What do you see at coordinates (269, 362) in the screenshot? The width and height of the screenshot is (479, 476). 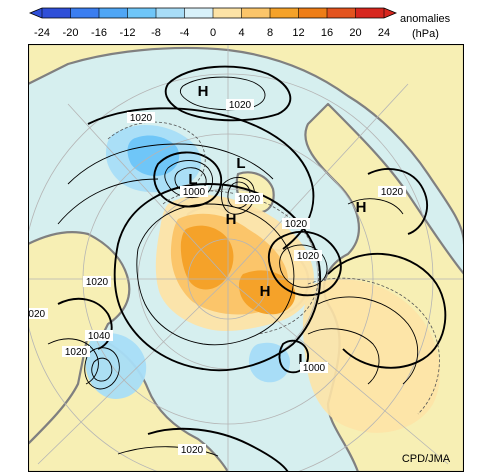 I see `anomaly-negative-western-pacific` at bounding box center [269, 362].